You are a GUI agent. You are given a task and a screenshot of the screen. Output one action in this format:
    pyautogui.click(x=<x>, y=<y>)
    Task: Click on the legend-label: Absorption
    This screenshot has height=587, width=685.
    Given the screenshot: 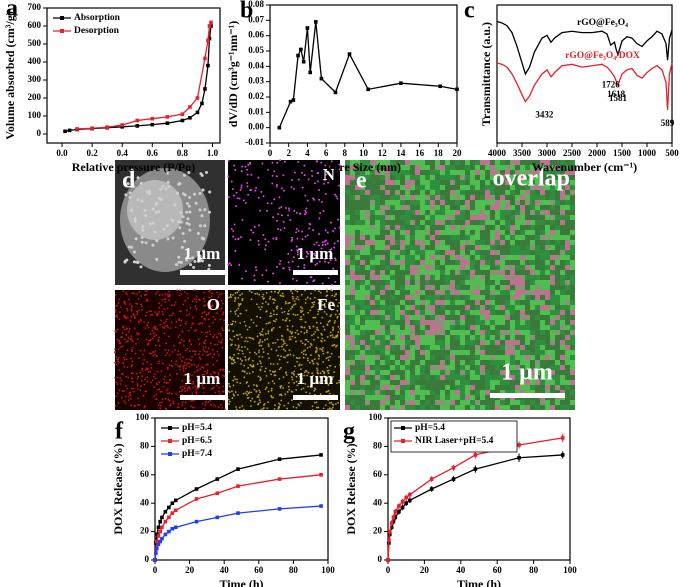 What is the action you would take?
    pyautogui.click(x=97, y=18)
    